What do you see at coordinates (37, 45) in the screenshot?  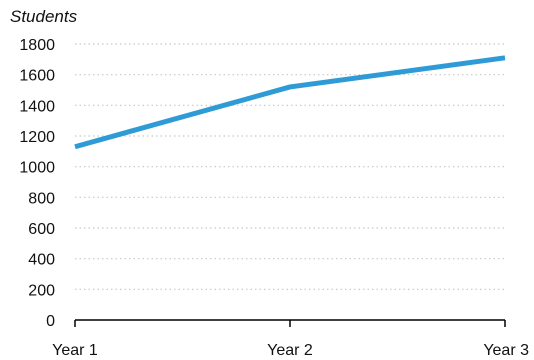 I see `y-tick-label: 1800` at bounding box center [37, 45].